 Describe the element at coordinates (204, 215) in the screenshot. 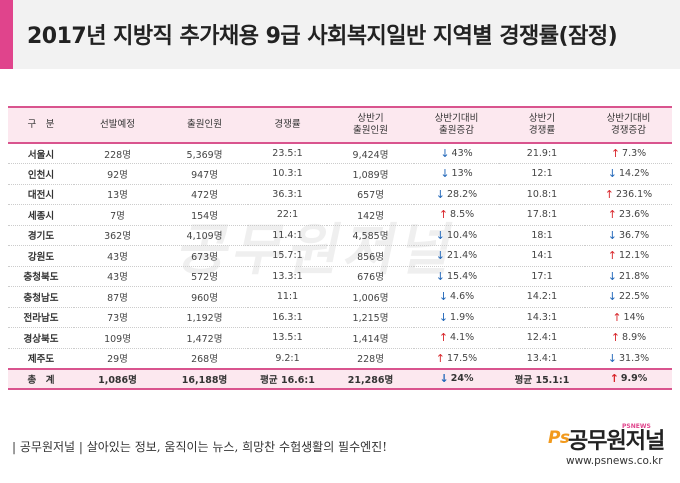

I see `cell-applicants: 154명` at that location.